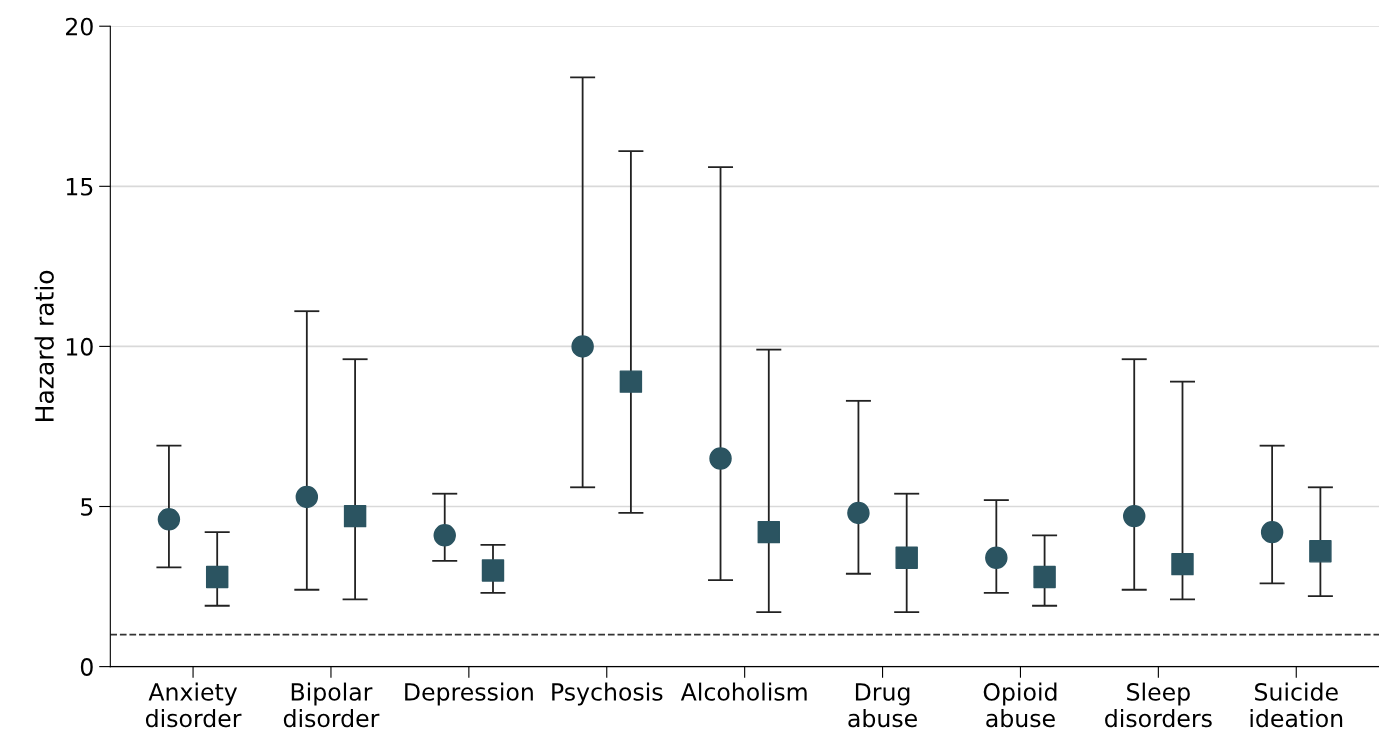 The image size is (1379, 749). Describe the element at coordinates (79, 187) in the screenshot. I see `y-tick-label: 15` at that location.